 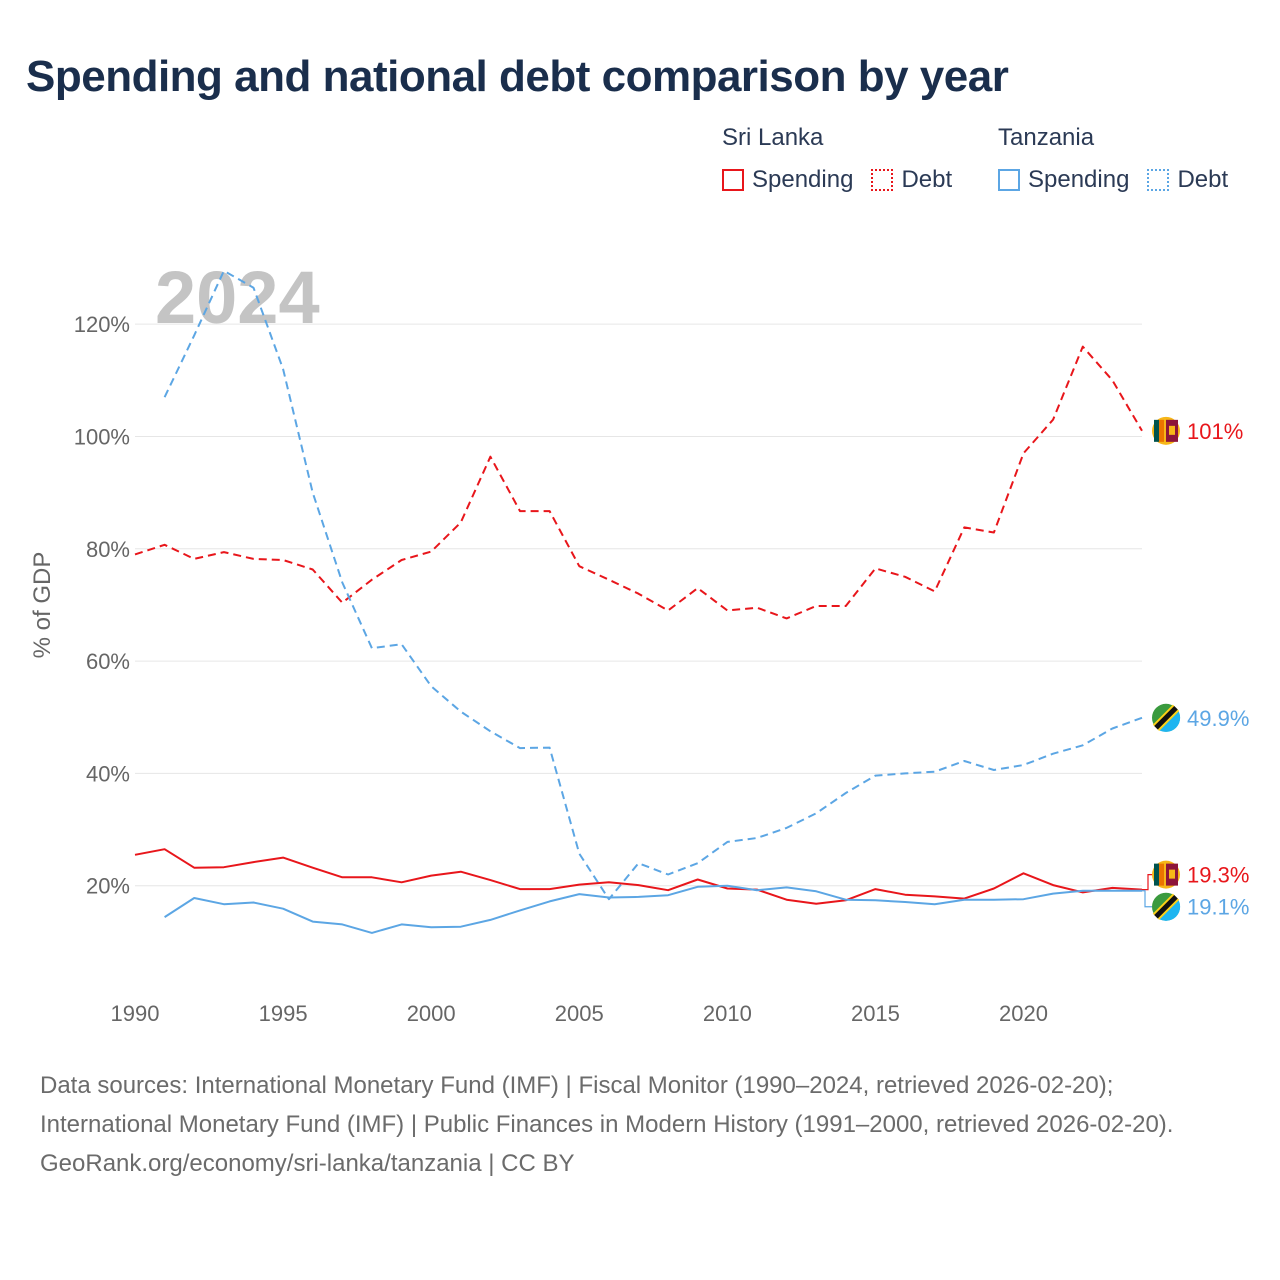 I want to click on legend-item-sri-lanka-debt: Debt, so click(x=911, y=180).